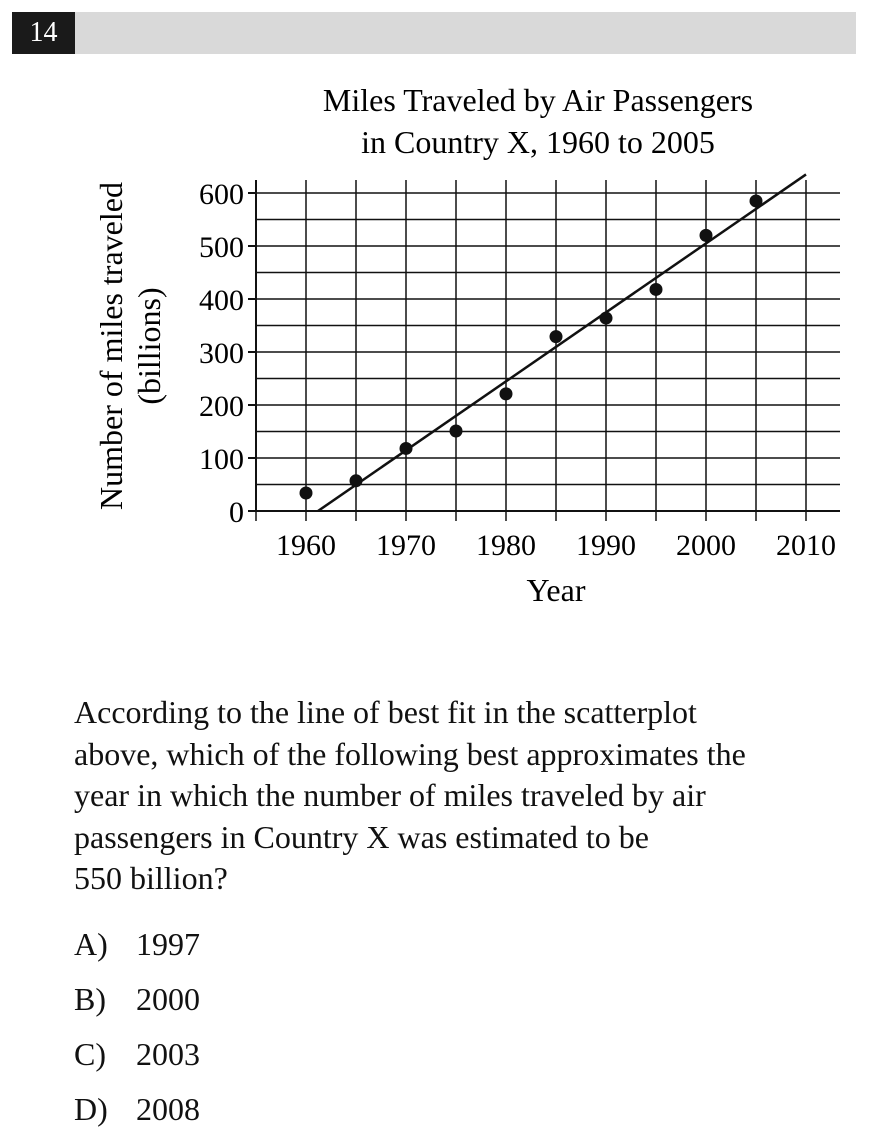  Describe the element at coordinates (306, 545) in the screenshot. I see `x-tick-label: 1960` at that location.